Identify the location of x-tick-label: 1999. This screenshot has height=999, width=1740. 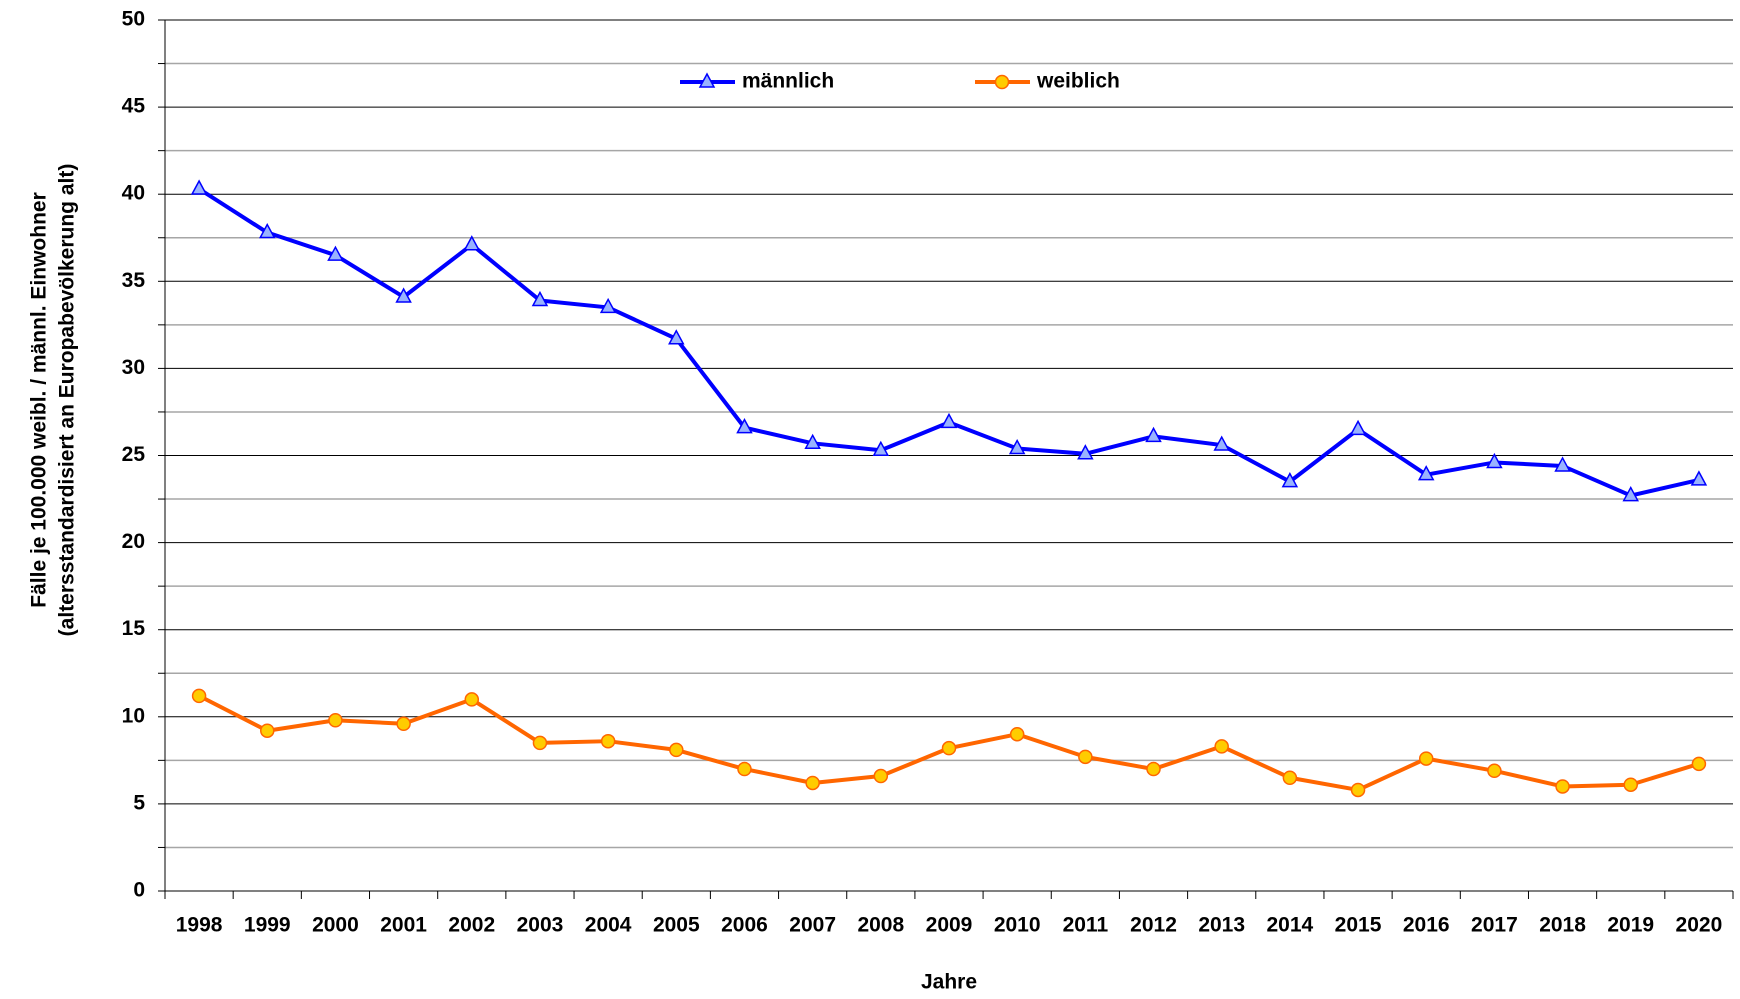
(267, 925).